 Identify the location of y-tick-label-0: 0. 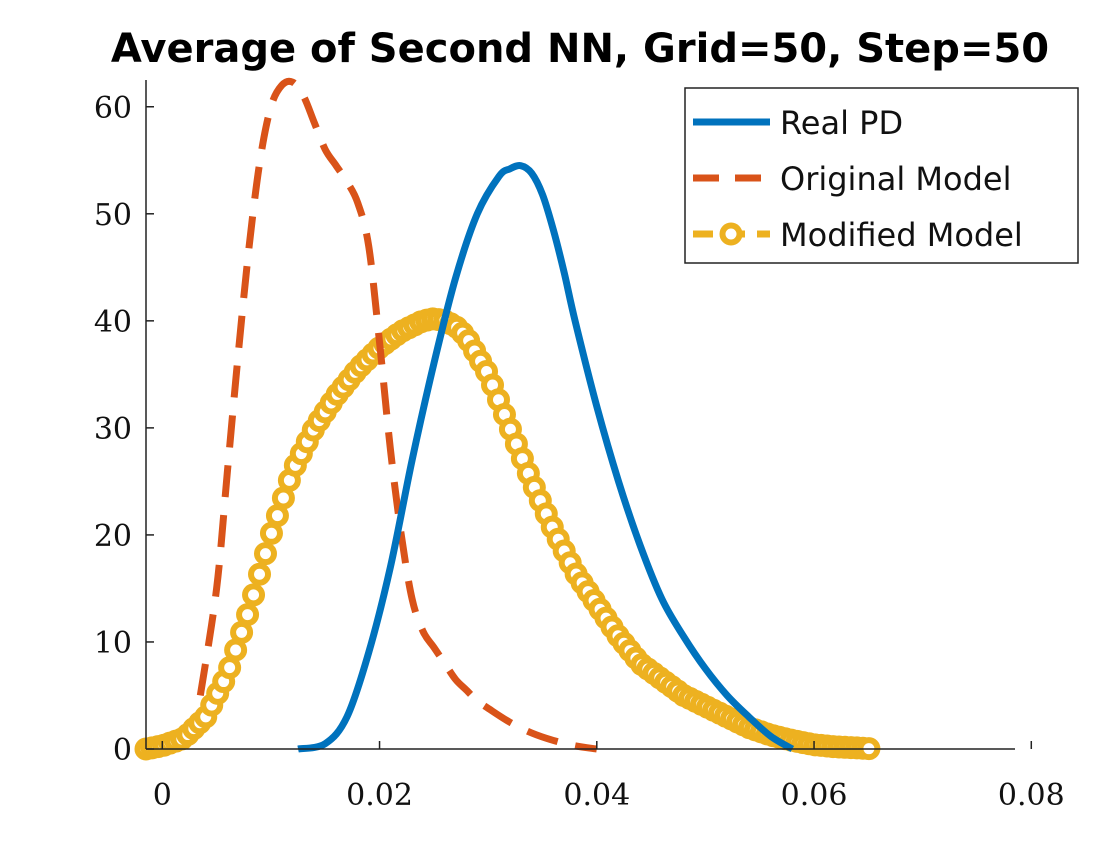
(122, 750).